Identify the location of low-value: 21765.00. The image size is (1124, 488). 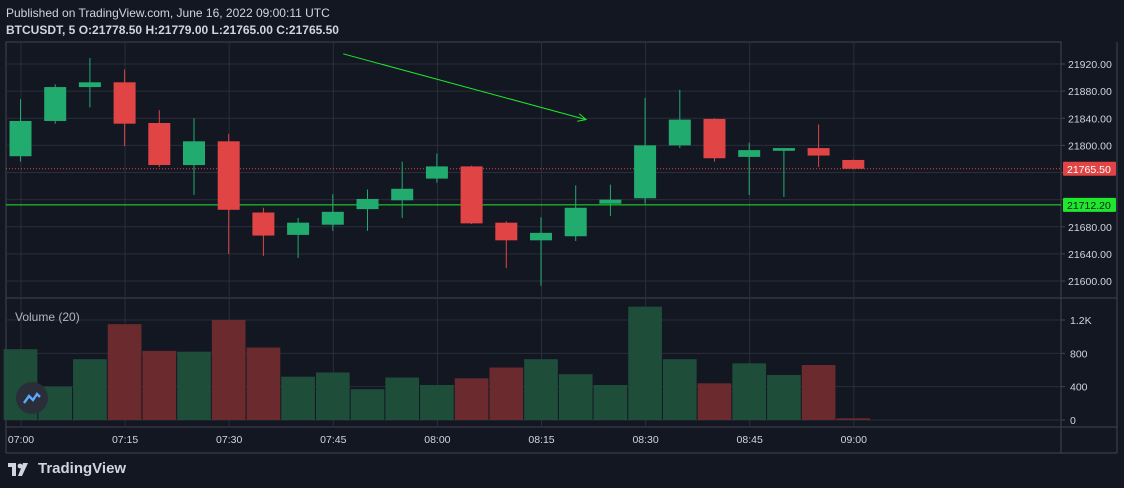
(247, 30).